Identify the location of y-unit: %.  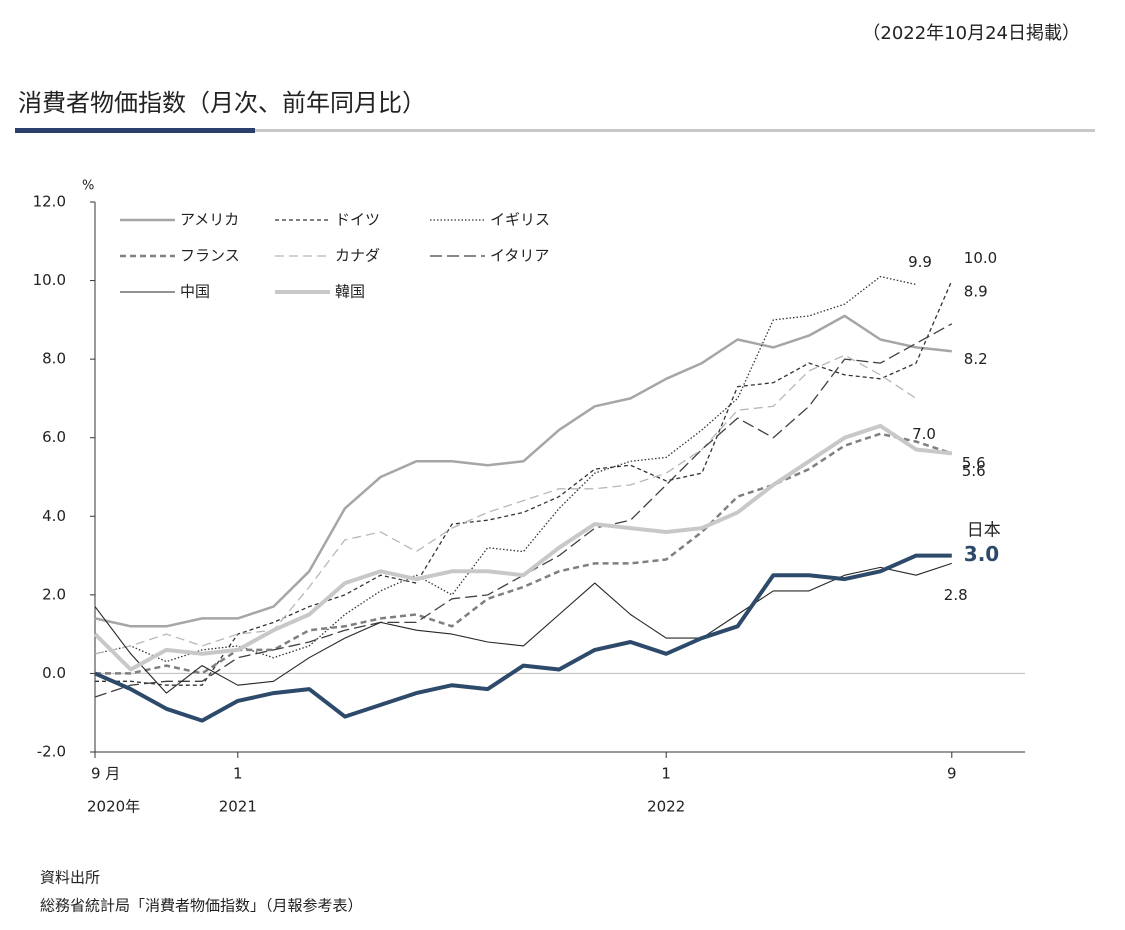
(88, 186).